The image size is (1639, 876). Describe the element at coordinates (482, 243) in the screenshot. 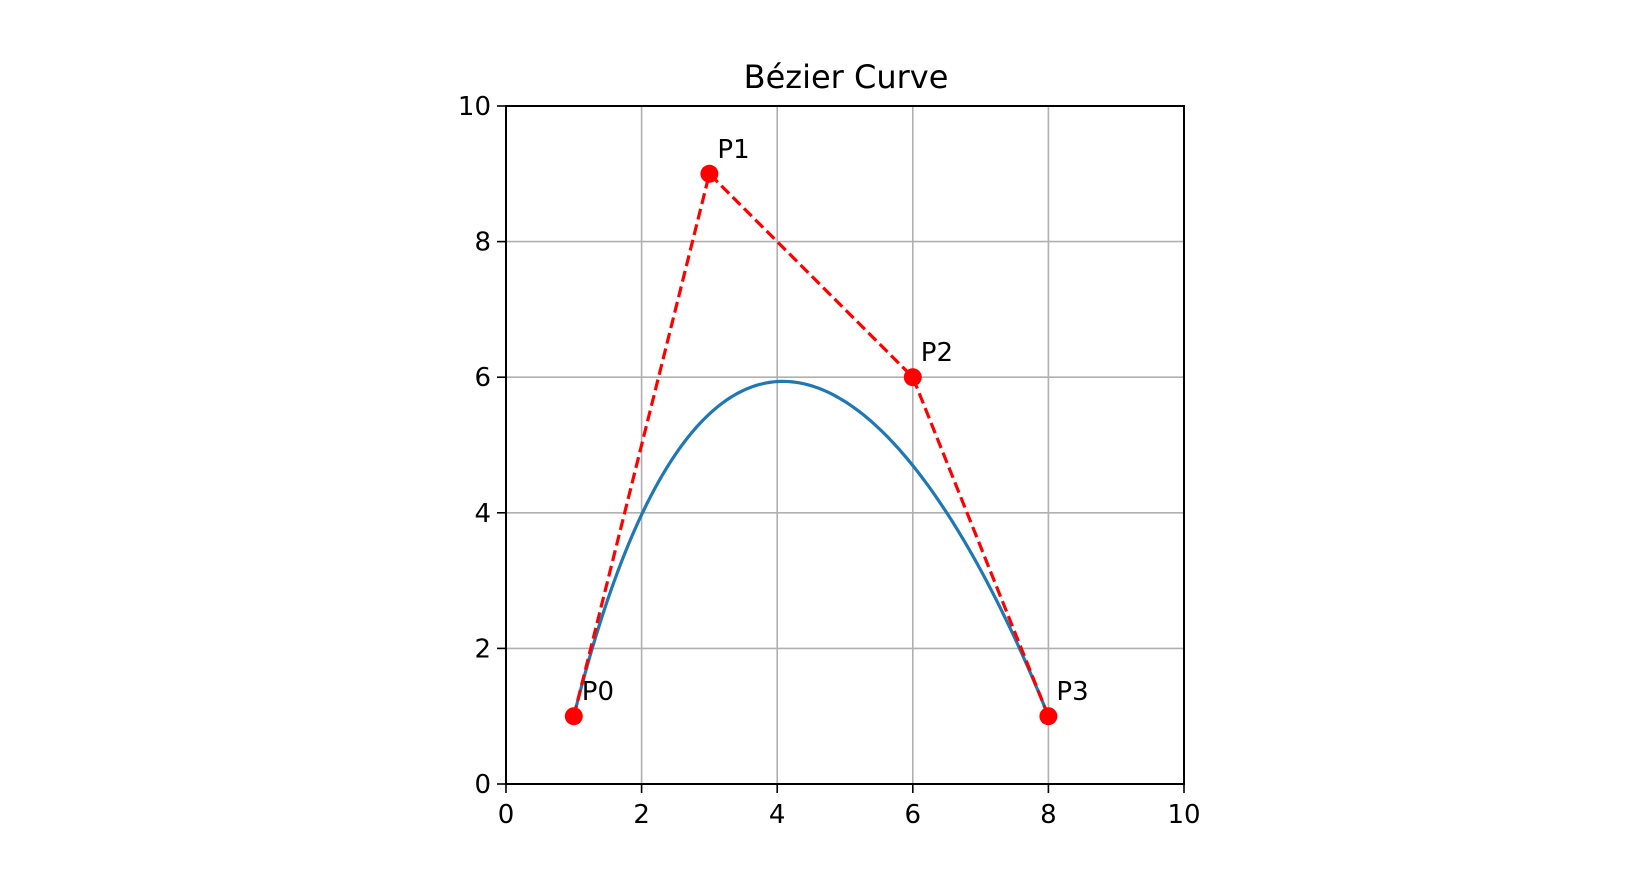

I see `y-tick-label: 8` at that location.